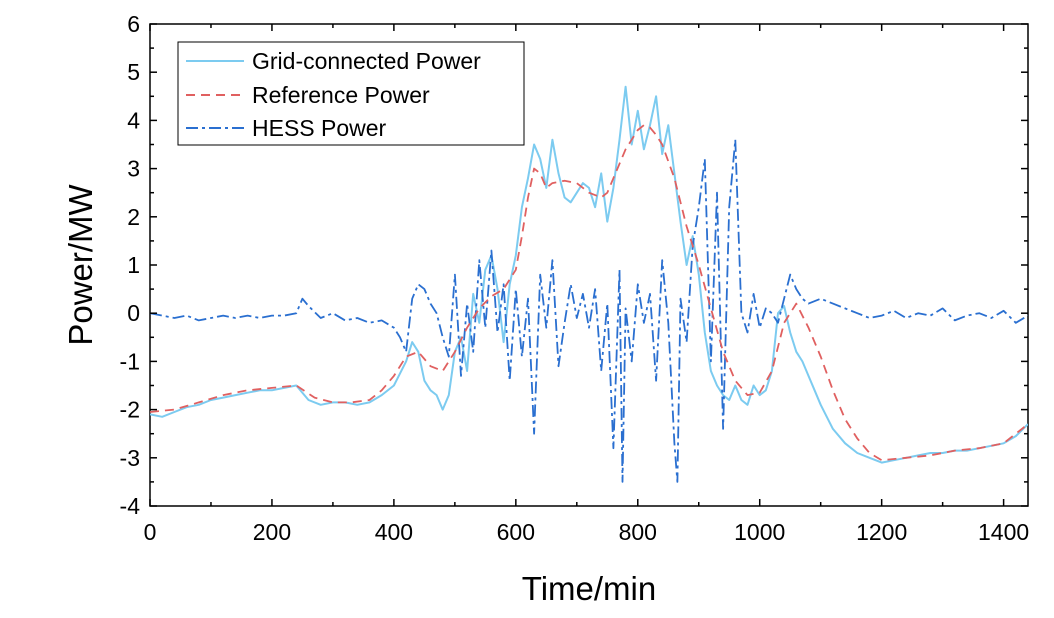 The width and height of the screenshot is (1054, 618). I want to click on legend-label-hess: HESS Power, so click(319, 128).